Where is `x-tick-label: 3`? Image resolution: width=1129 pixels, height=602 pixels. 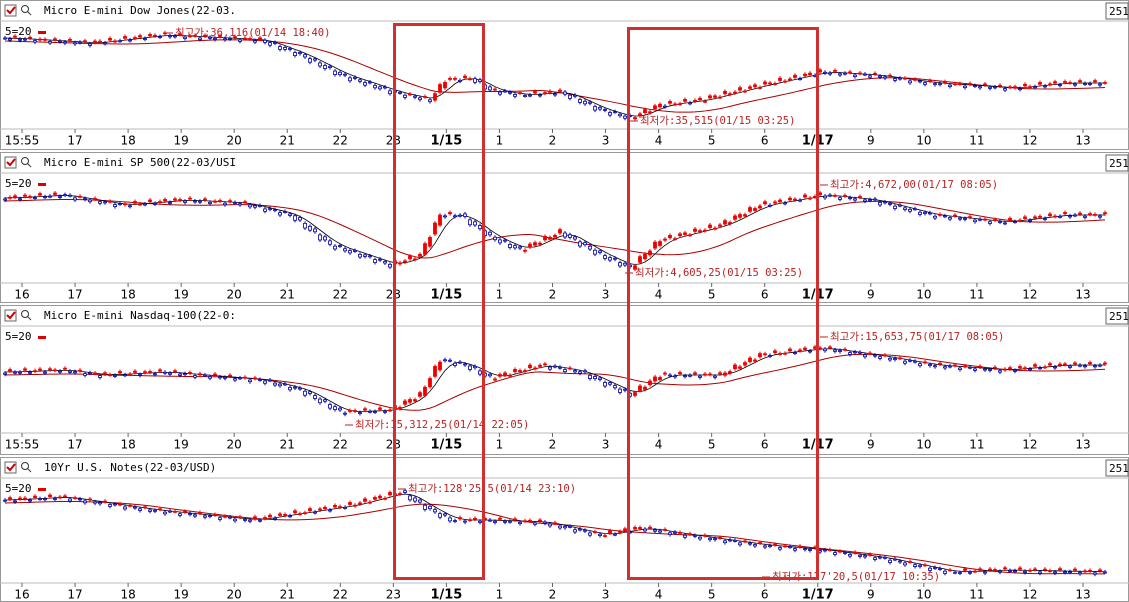 x-tick-label: 3 is located at coordinates (606, 295).